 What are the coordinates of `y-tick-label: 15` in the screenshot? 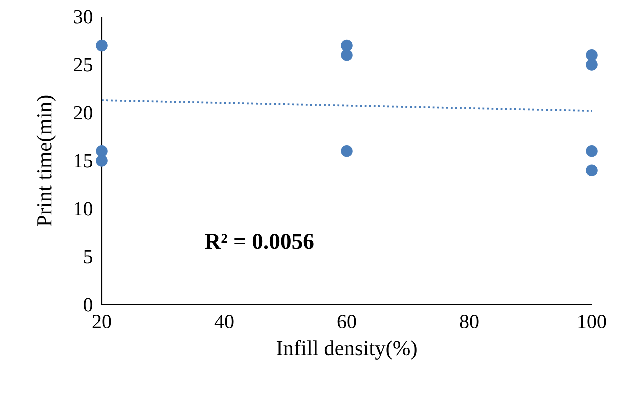 It's located at (84, 161).